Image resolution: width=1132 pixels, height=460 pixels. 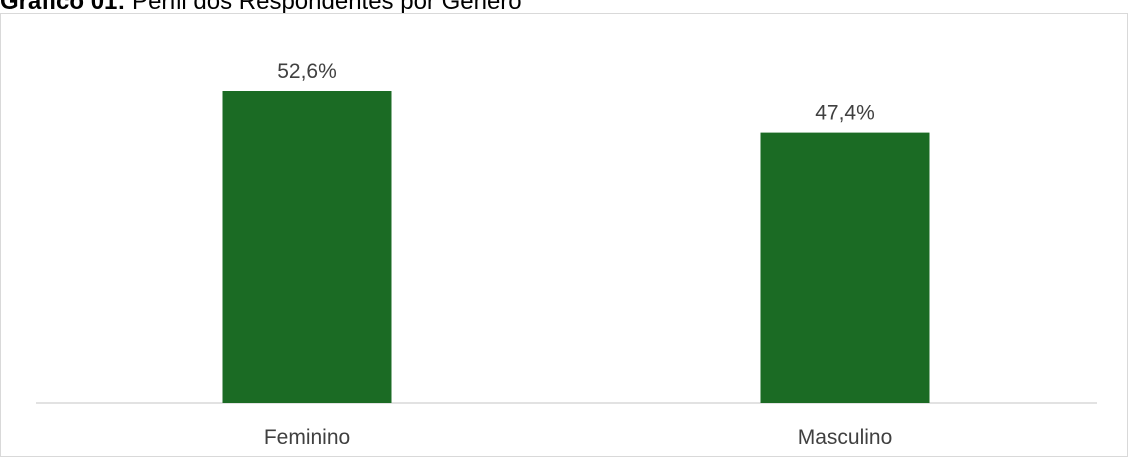 I want to click on data-label-masculino: 47,4%, so click(x=845, y=113).